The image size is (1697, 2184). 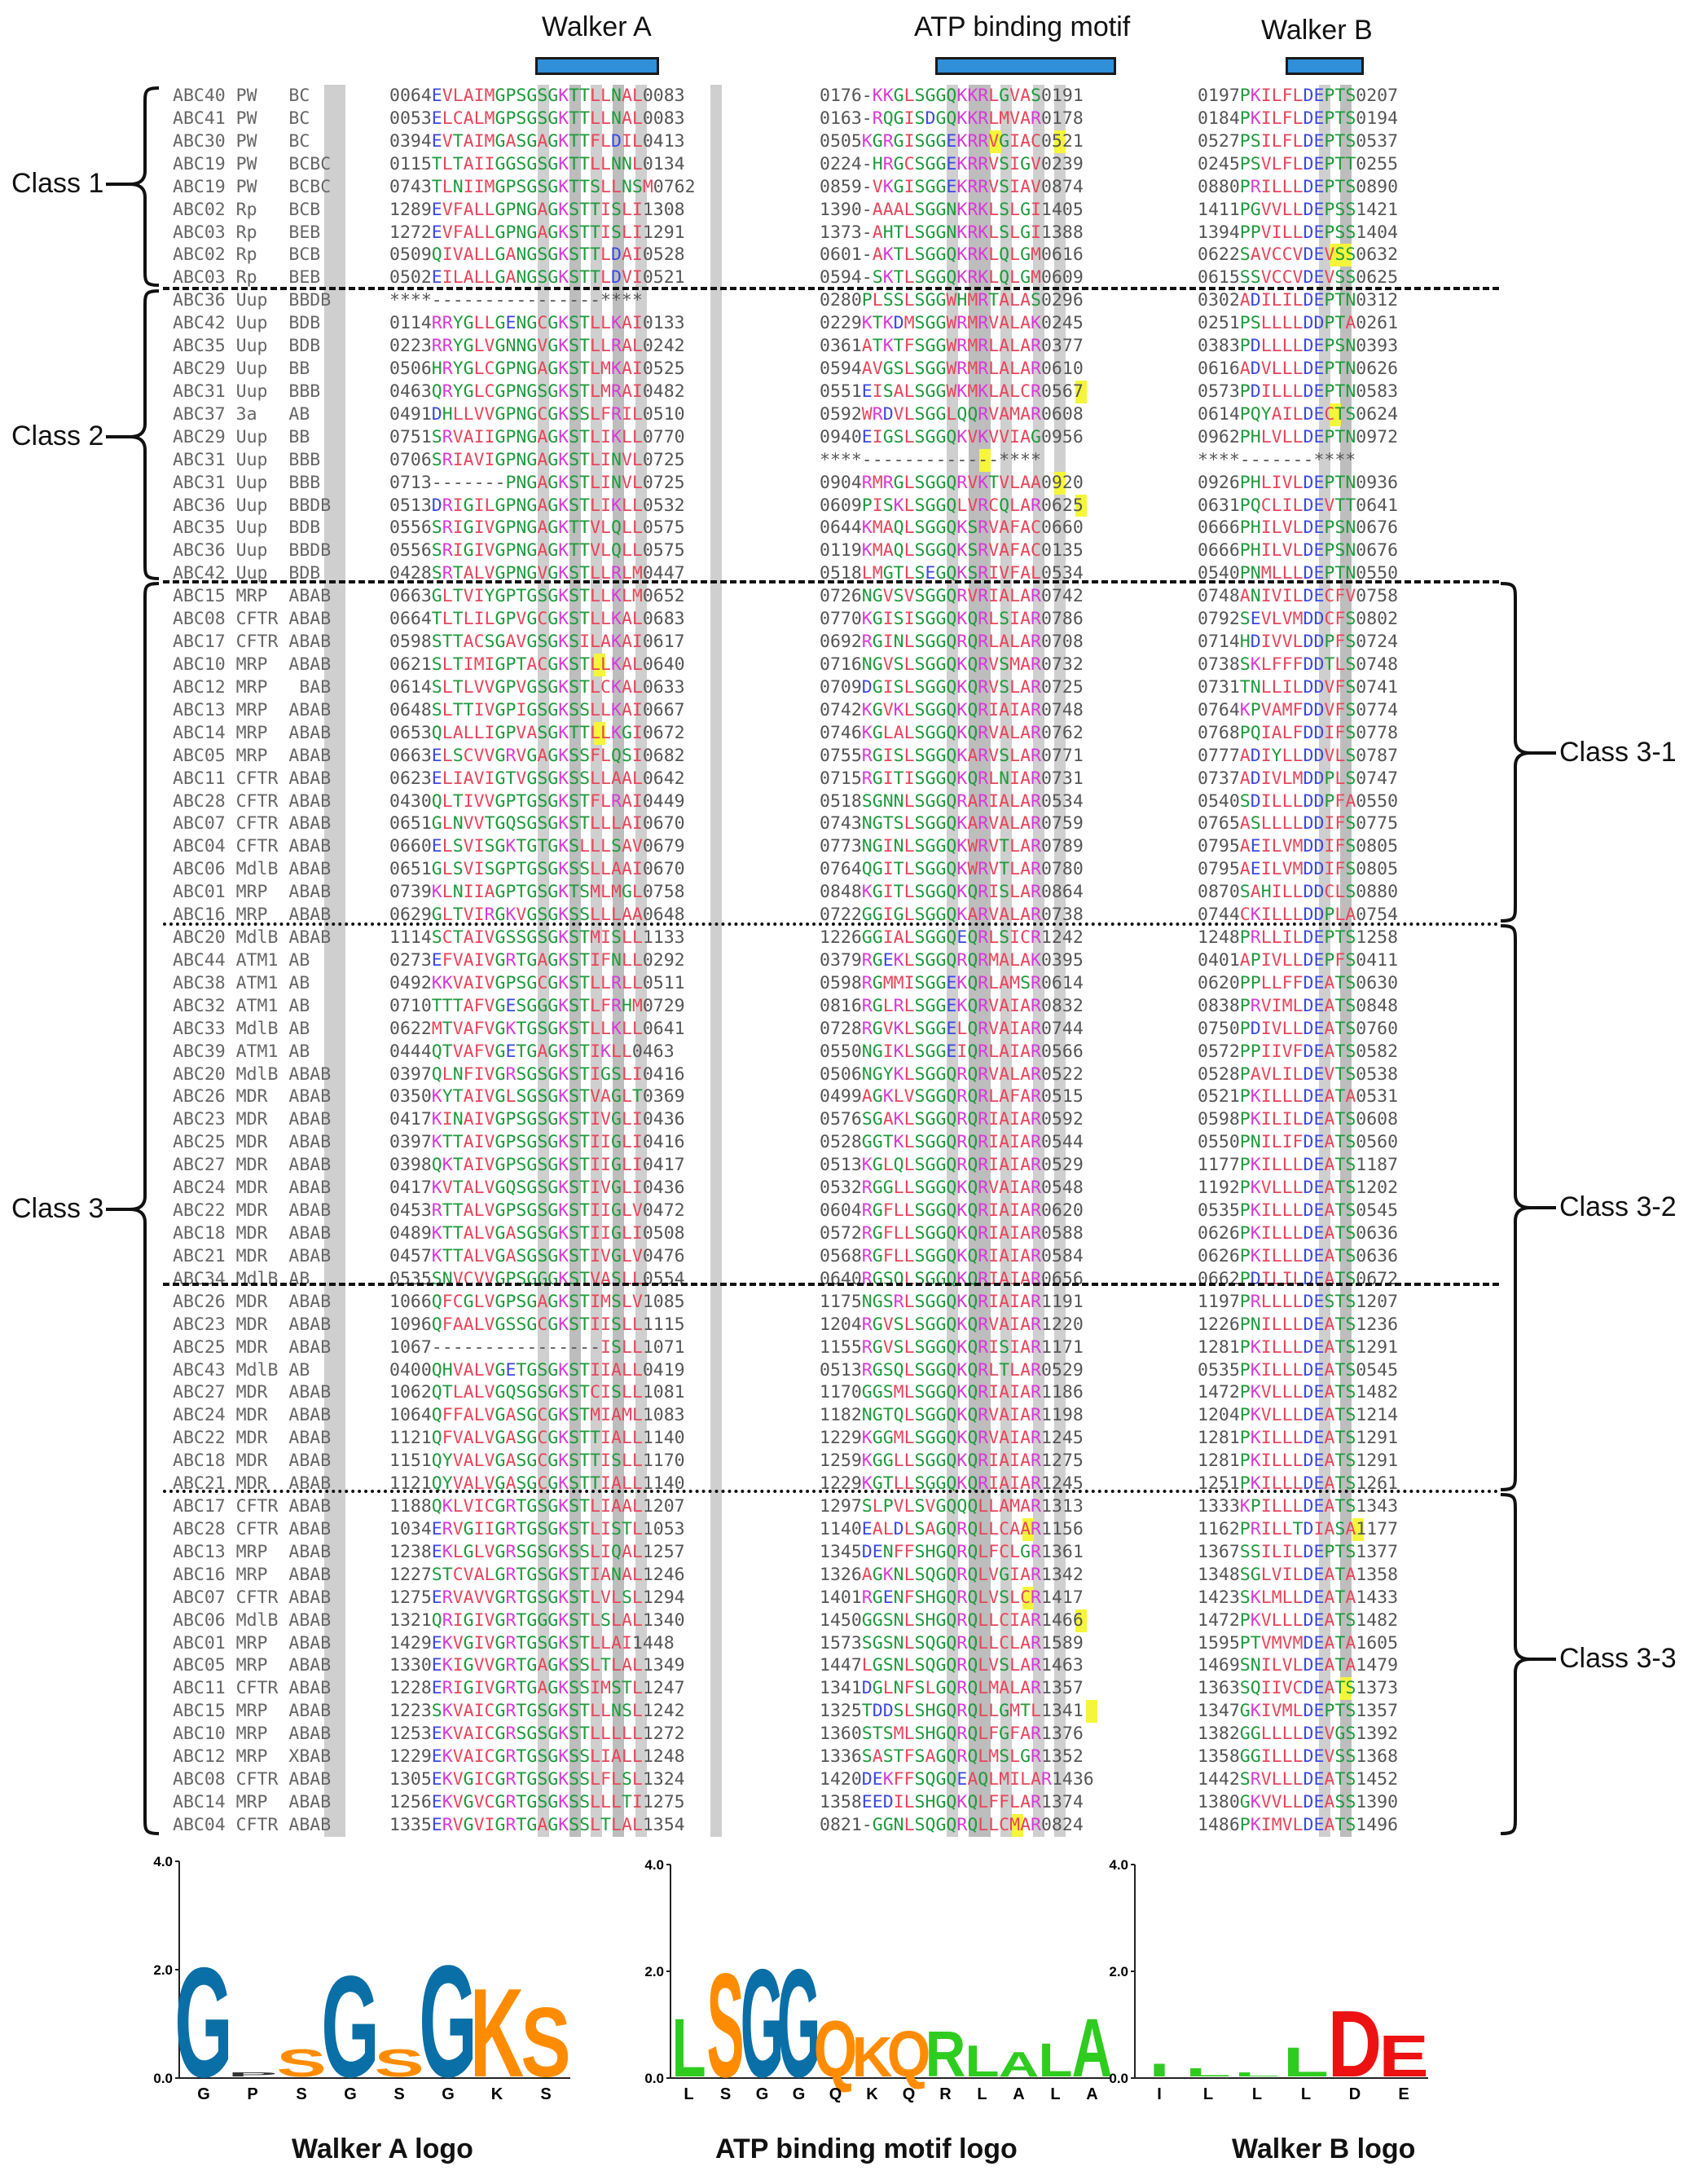 I want to click on residue-start: 0821, so click(x=841, y=1825).